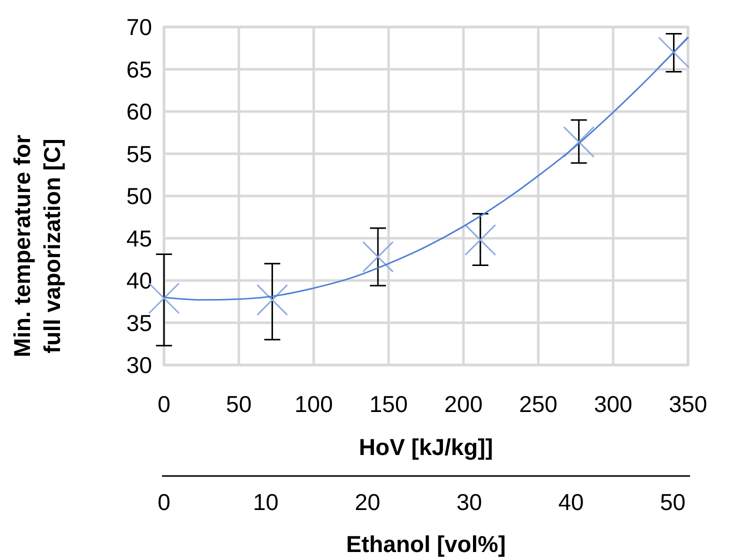 The height and width of the screenshot is (557, 730). Describe the element at coordinates (164, 502) in the screenshot. I see `x2-tick-label: 0` at that location.